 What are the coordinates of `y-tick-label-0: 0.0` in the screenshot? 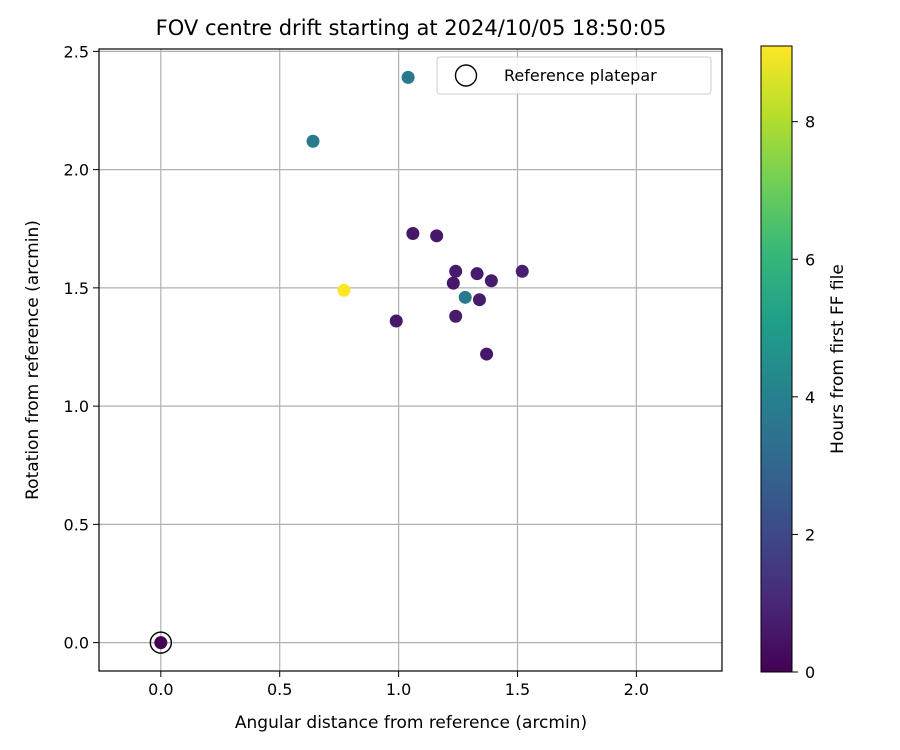 It's located at (76, 643).